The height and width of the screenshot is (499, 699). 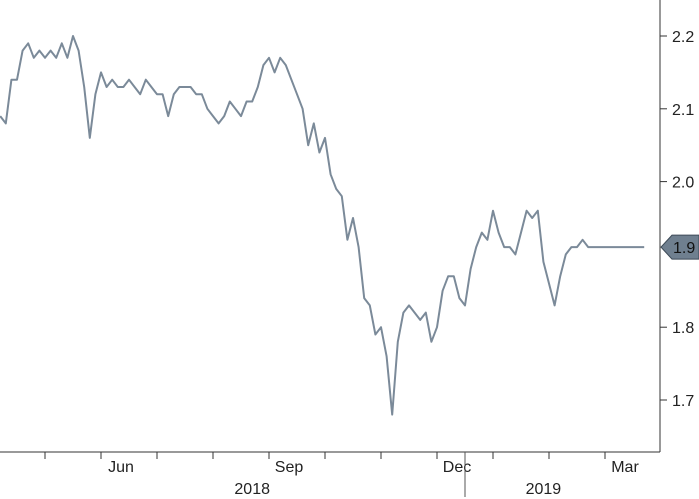 I want to click on y-ticks: 2.2 2.1 2.0 1.8 1.7, so click(x=677, y=219).